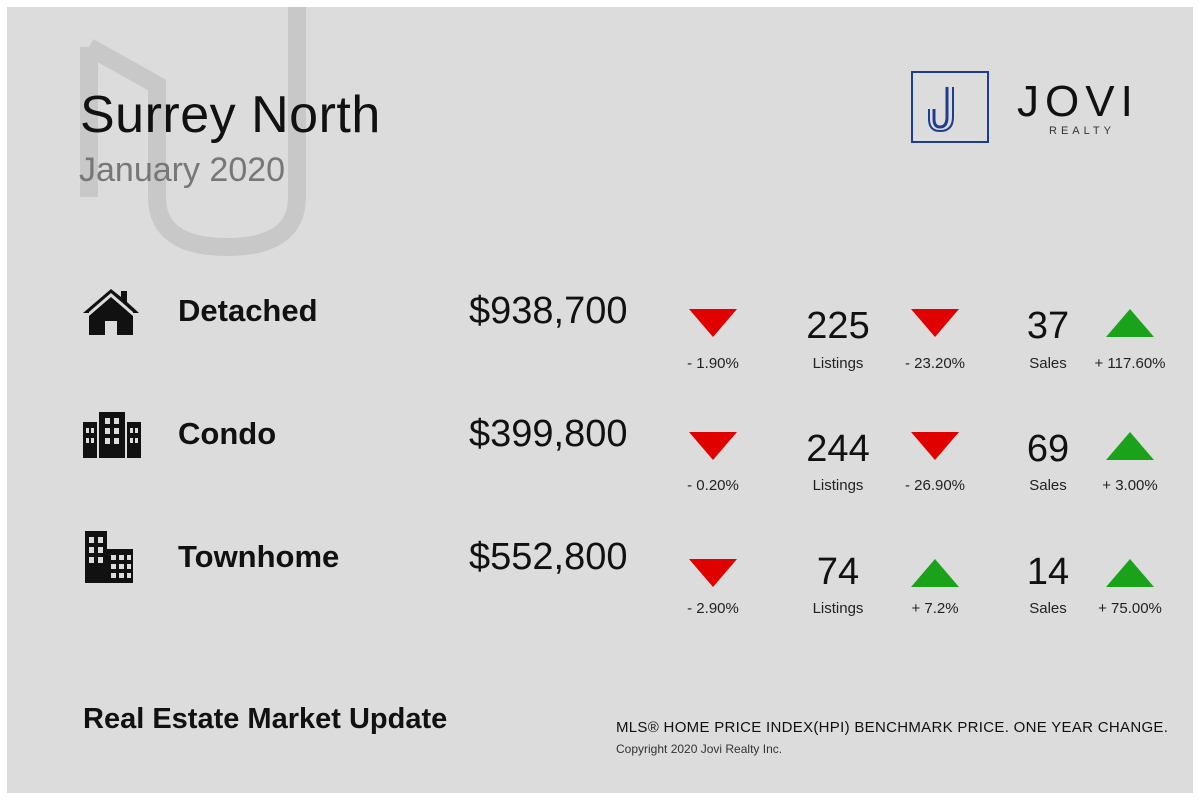 Image resolution: width=1200 pixels, height=800 pixels. Describe the element at coordinates (109, 557) in the screenshot. I see `townhome-building-icon` at that location.